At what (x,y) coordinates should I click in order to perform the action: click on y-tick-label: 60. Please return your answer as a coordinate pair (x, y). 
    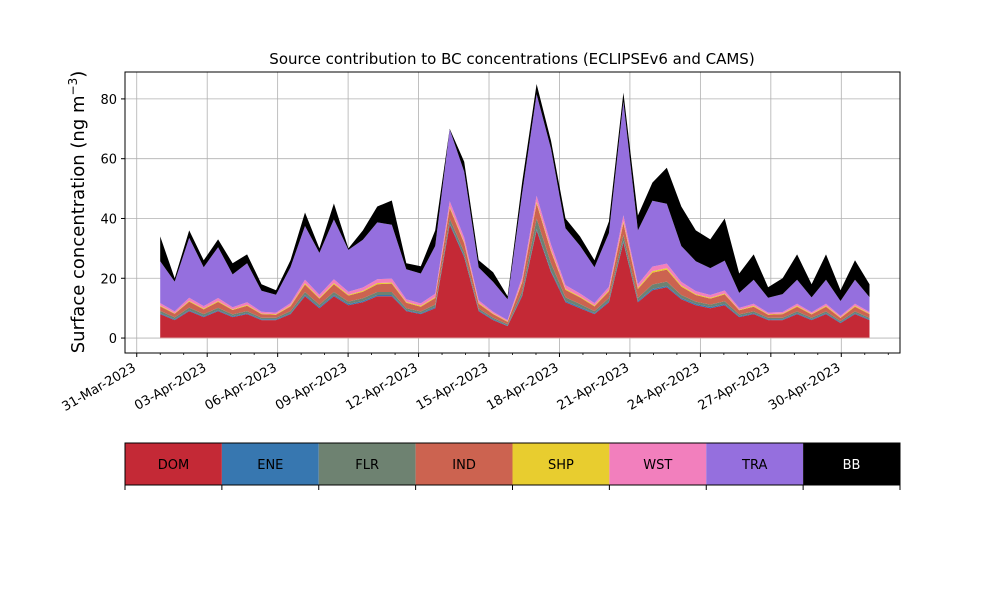
    Looking at the image, I should click on (108, 160).